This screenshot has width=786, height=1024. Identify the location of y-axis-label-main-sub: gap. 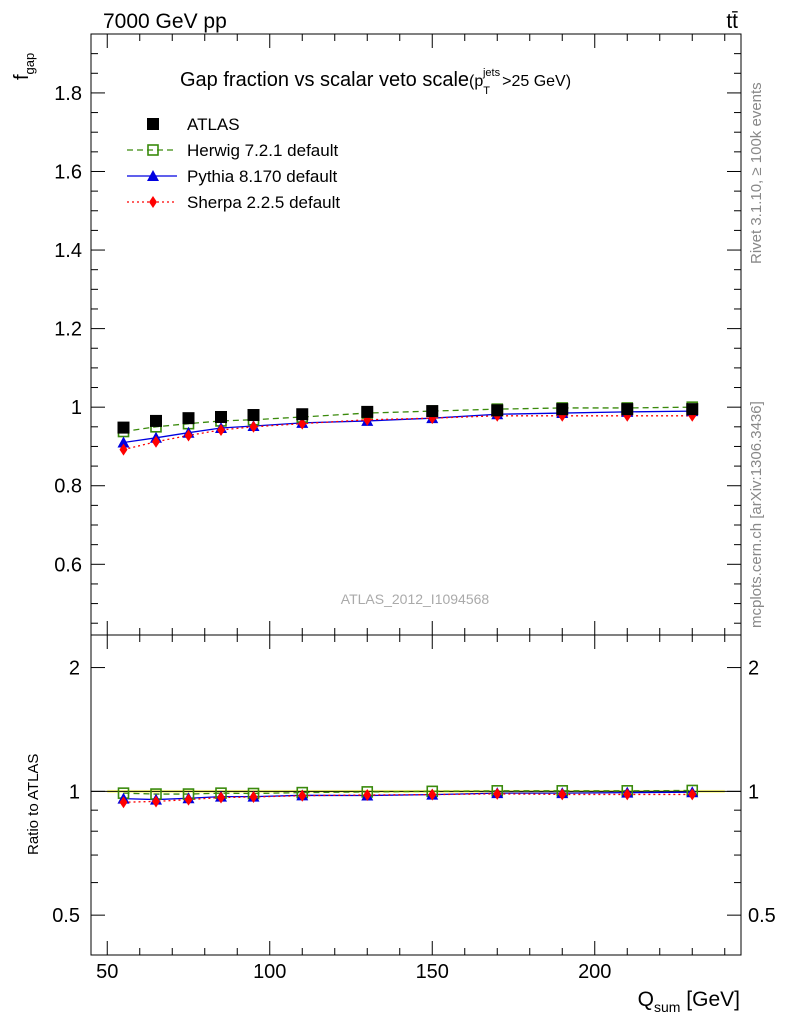
(29, 64).